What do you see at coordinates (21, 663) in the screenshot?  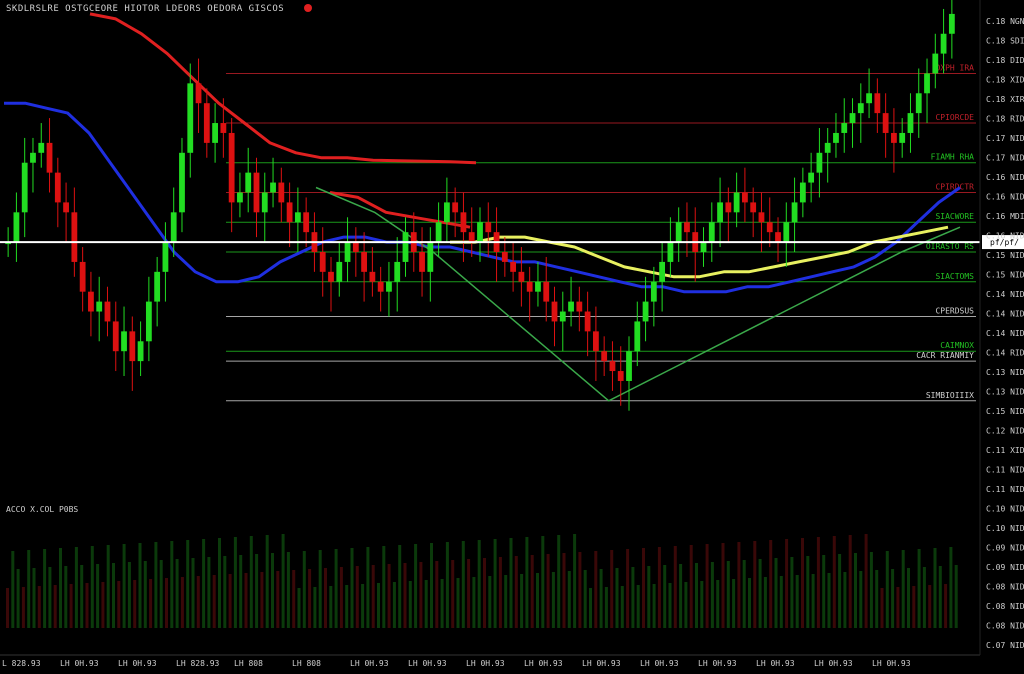 I see `time-tick-label: L 828.93` at bounding box center [21, 663].